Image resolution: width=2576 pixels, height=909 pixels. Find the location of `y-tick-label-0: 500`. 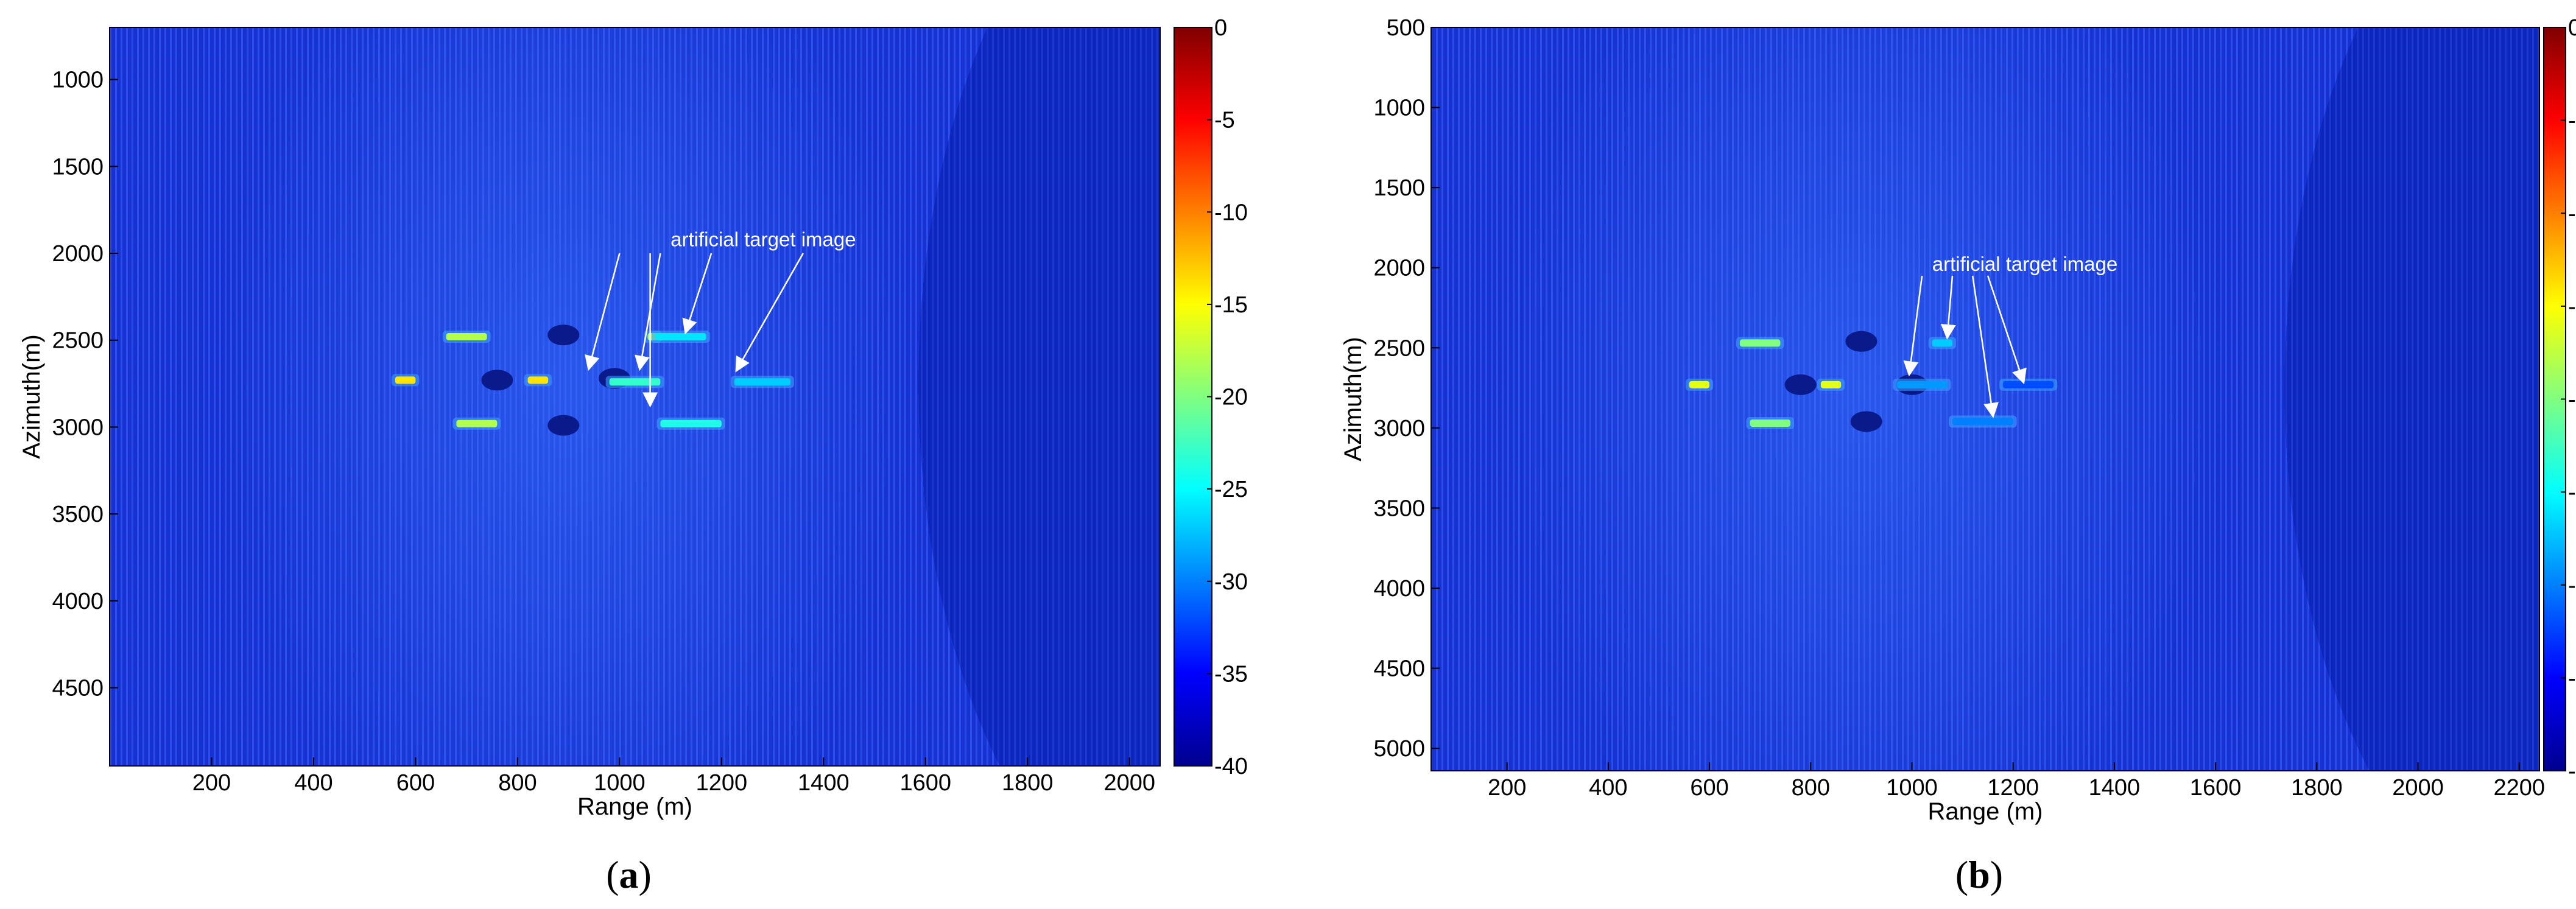

y-tick-label-0: 500 is located at coordinates (1406, 28).